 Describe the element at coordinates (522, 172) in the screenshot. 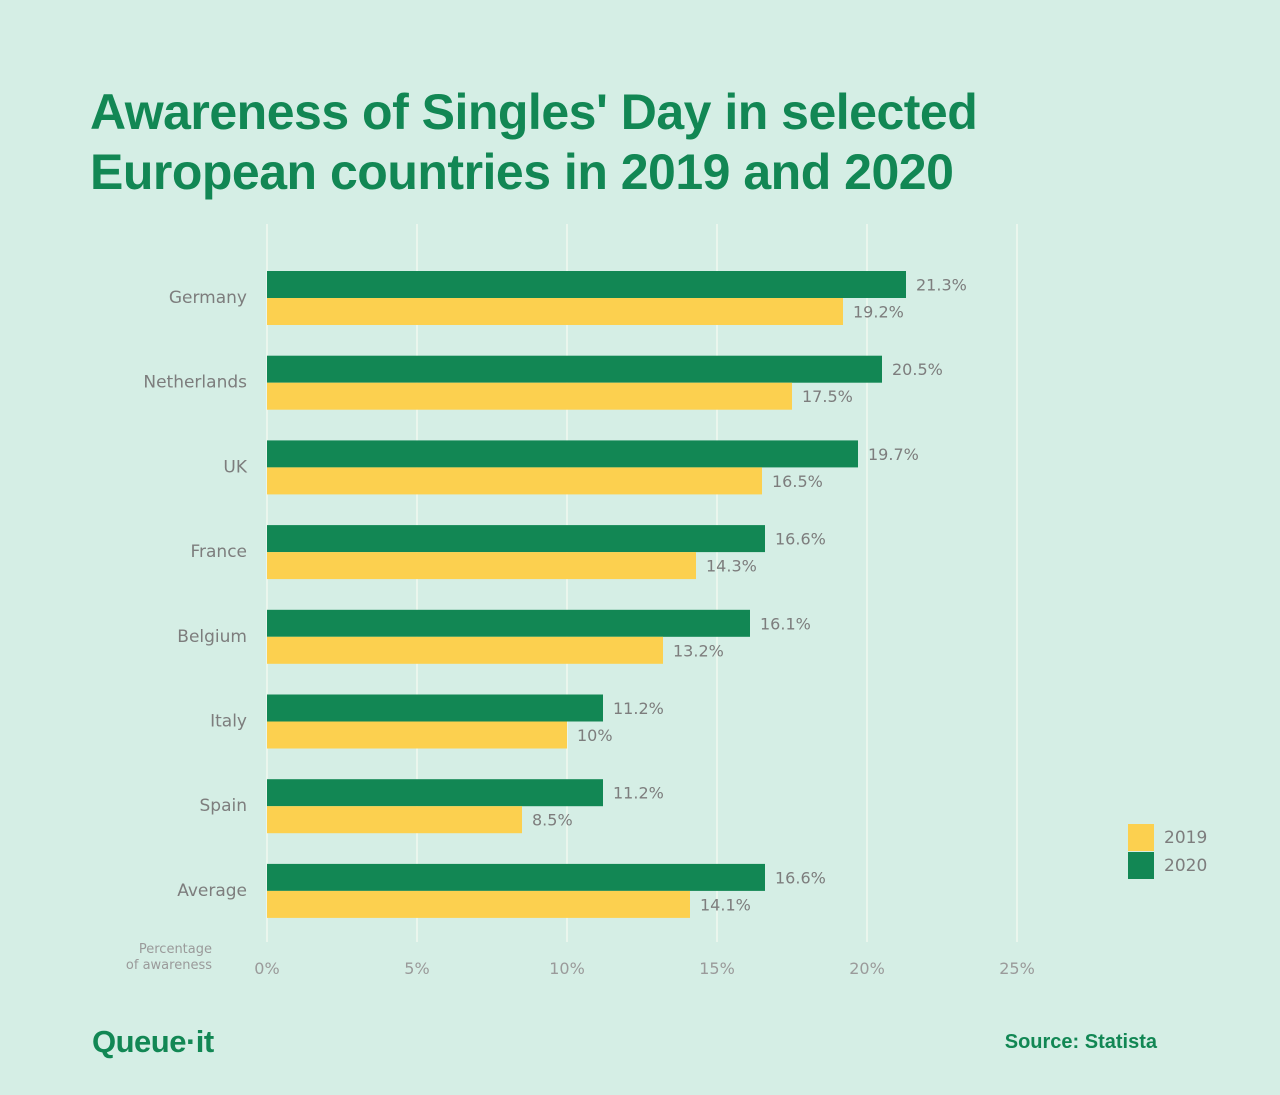

I see `title-line-2: European countries in 2019 and 2020` at that location.